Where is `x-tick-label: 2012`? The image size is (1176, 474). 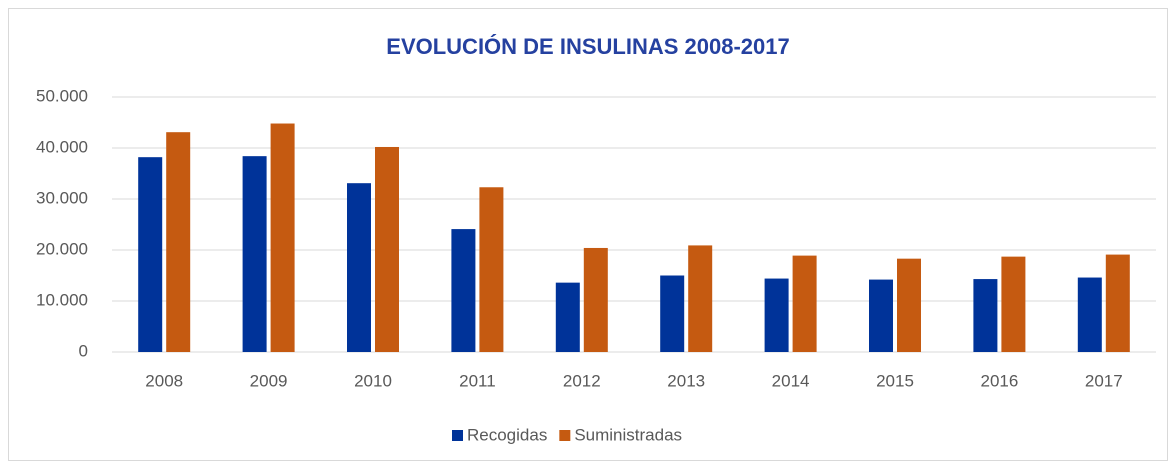 x-tick-label: 2012 is located at coordinates (582, 380).